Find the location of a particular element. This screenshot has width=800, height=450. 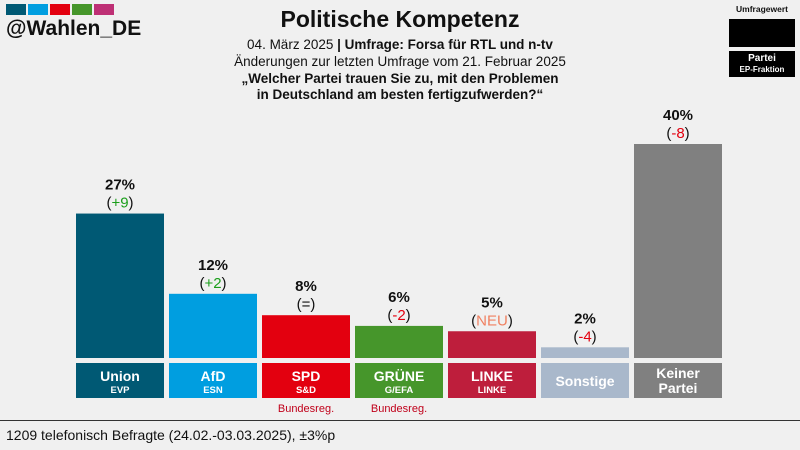

legend: Umfragewert Partei EP-Fraktion is located at coordinates (762, 40).